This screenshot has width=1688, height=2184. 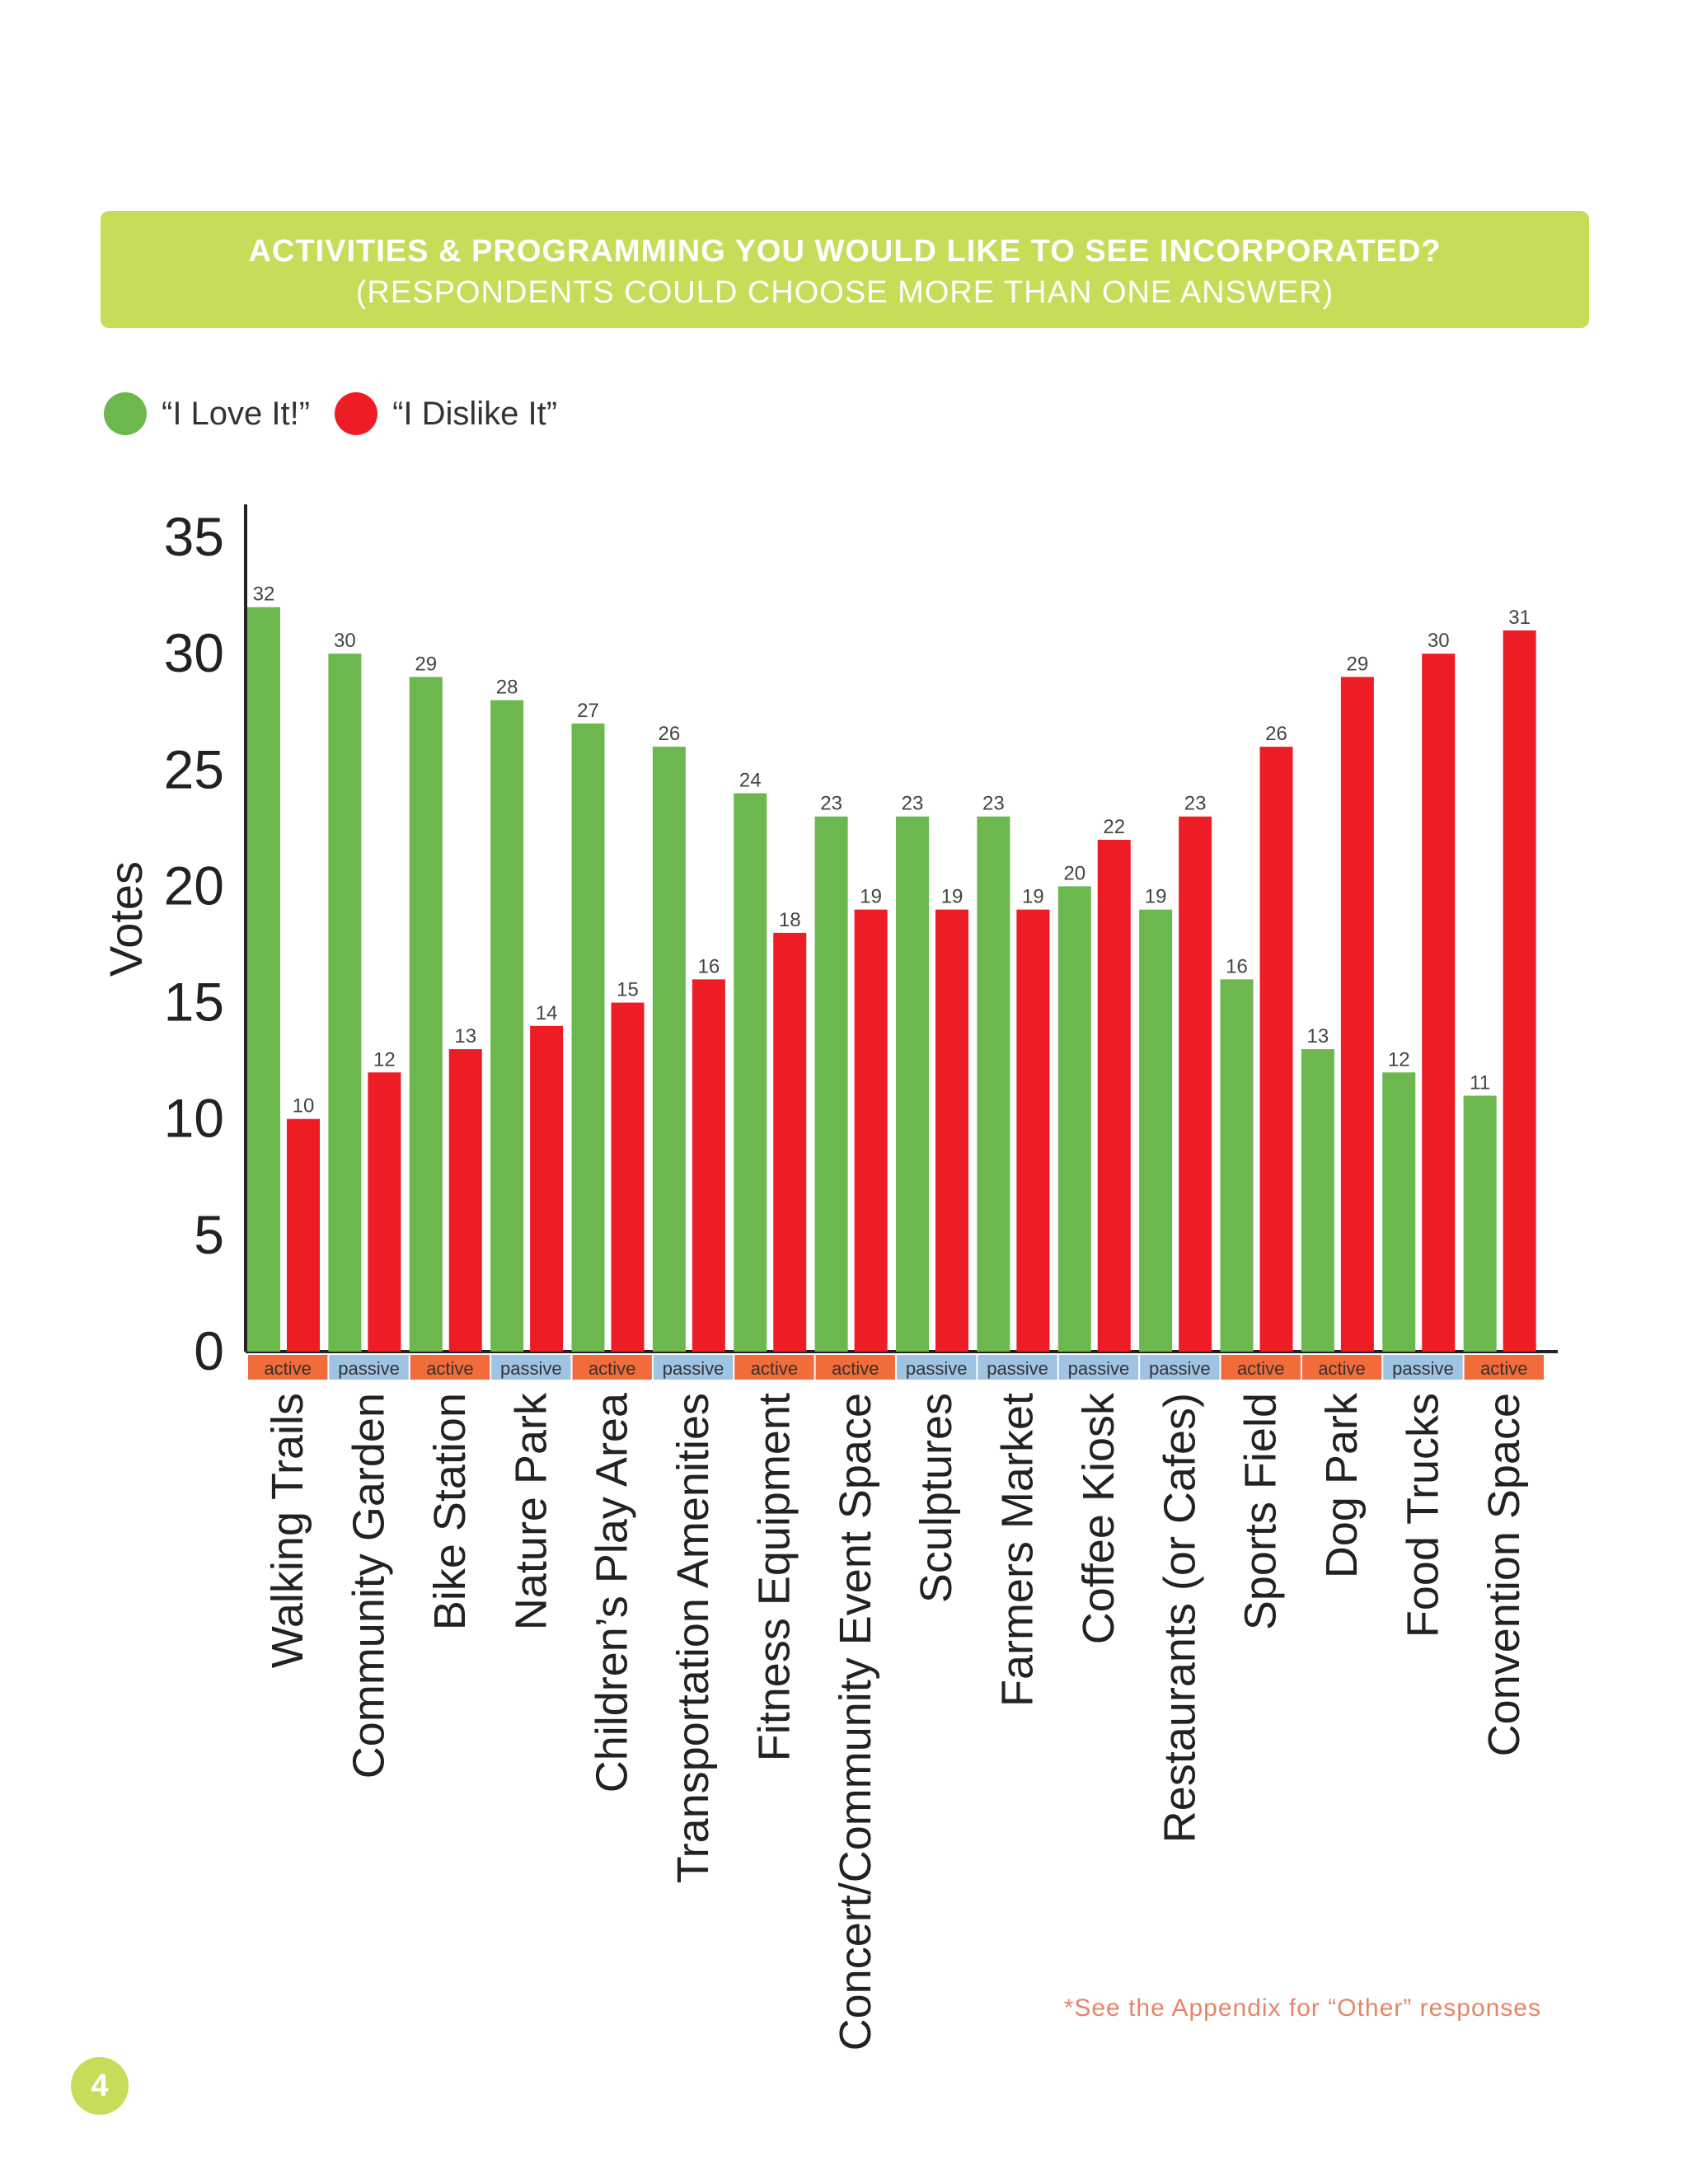 I want to click on data-label-dislike: 10, so click(x=304, y=1106).